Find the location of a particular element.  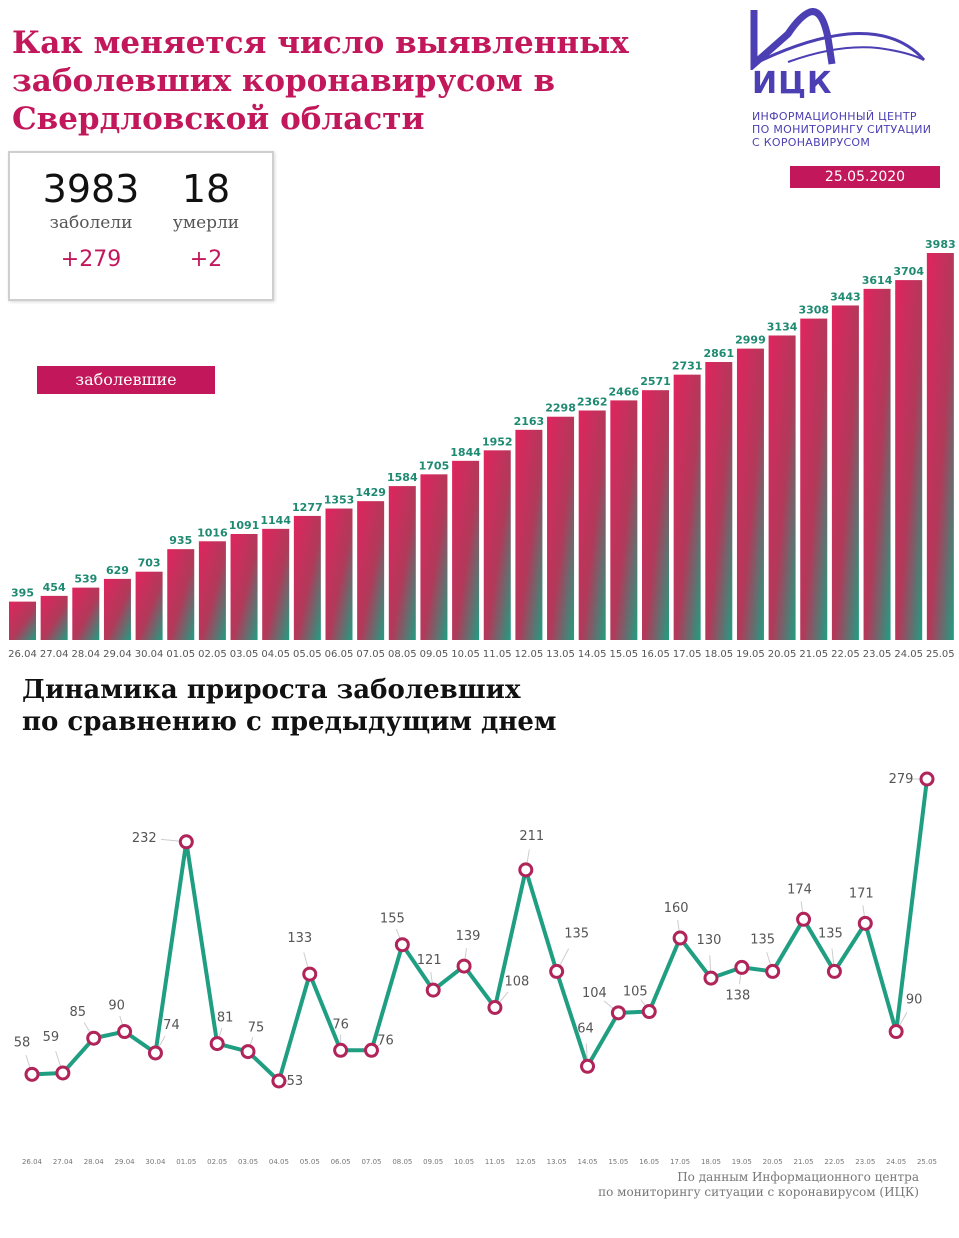

line-x-tick-label: 19.05 is located at coordinates (742, 1162).